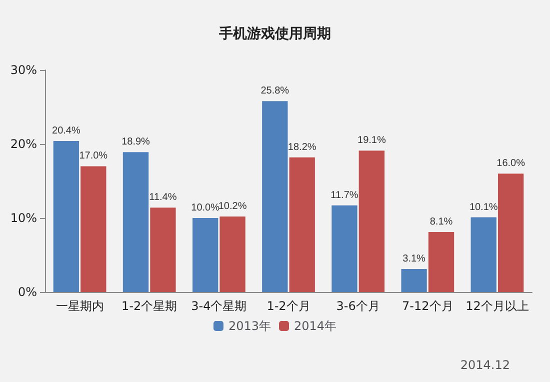  What do you see at coordinates (344, 195) in the screenshot?
I see `data-label: 11.7%` at bounding box center [344, 195].